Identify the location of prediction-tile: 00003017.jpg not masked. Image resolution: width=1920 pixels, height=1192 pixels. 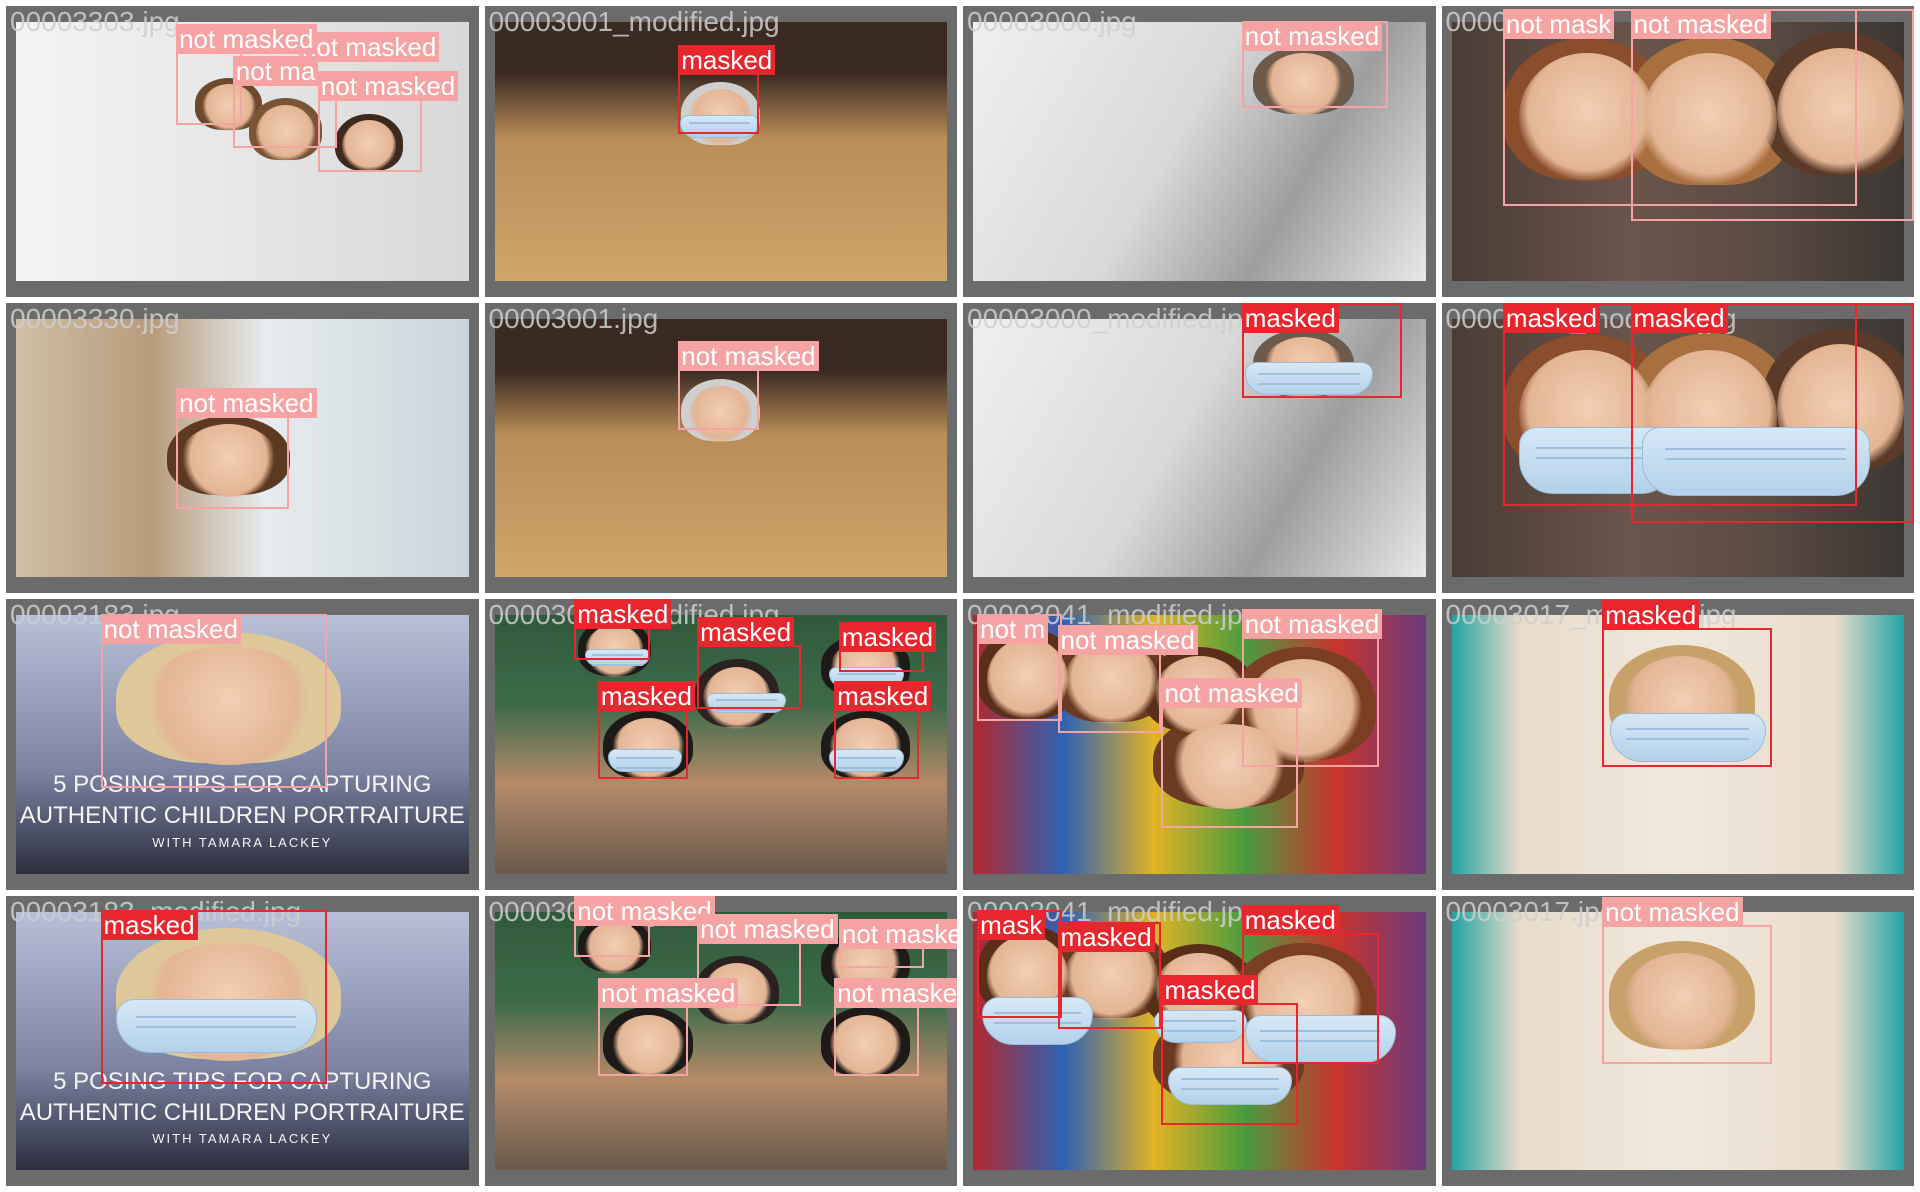
(1677, 1040).